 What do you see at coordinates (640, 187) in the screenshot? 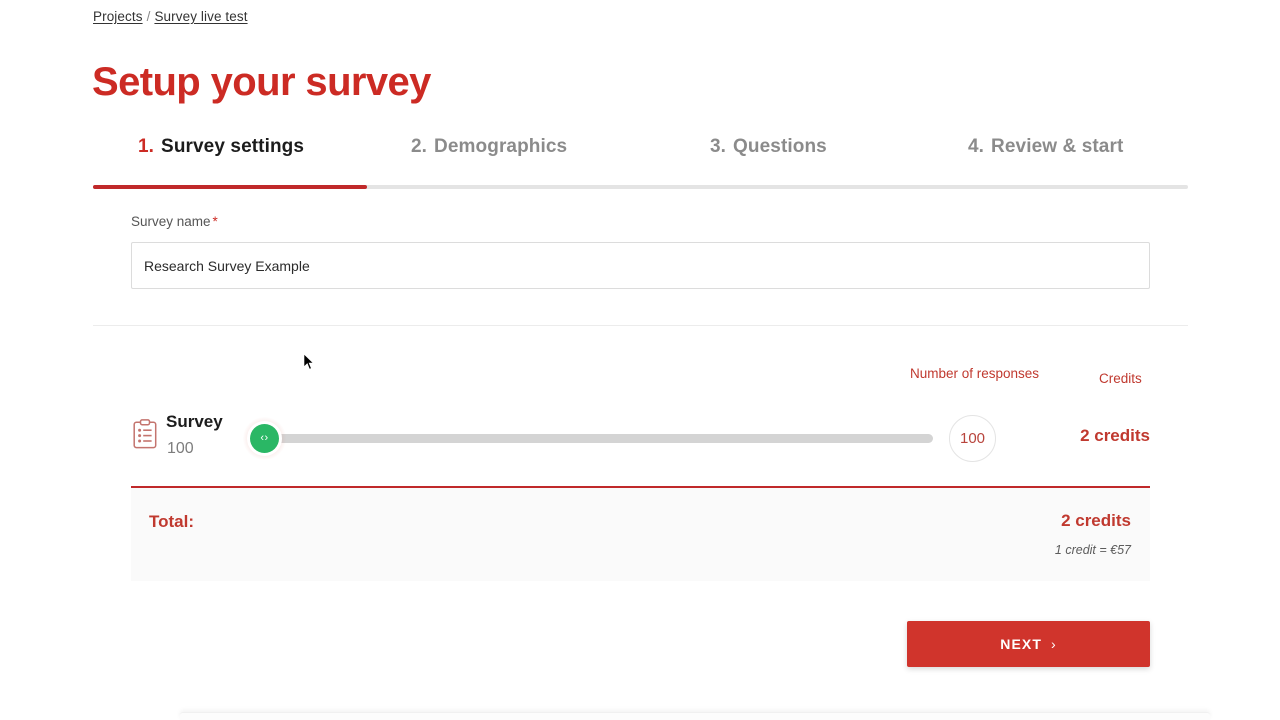
I see `step-progress-track` at bounding box center [640, 187].